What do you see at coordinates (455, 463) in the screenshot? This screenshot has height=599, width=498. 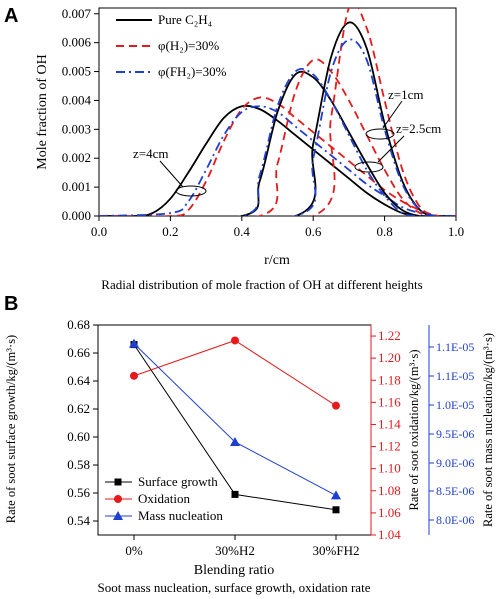 I see `b-nucleation-tick-label: 9.0E-06` at bounding box center [455, 463].